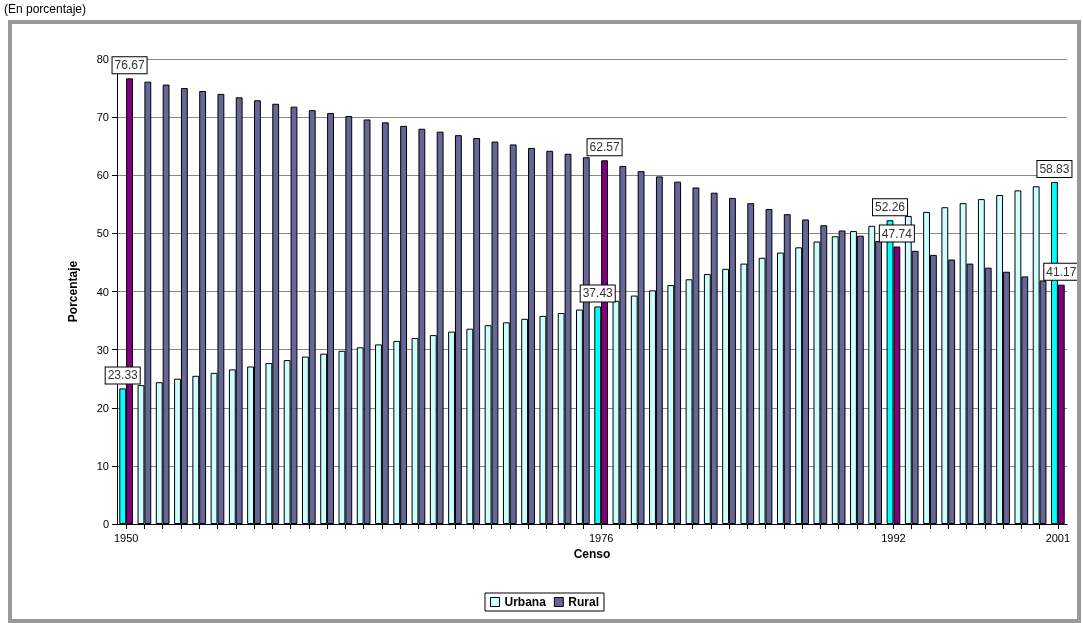 The height and width of the screenshot is (623, 1083). Describe the element at coordinates (604, 147) in the screenshot. I see `data-label: 62.57` at that location.